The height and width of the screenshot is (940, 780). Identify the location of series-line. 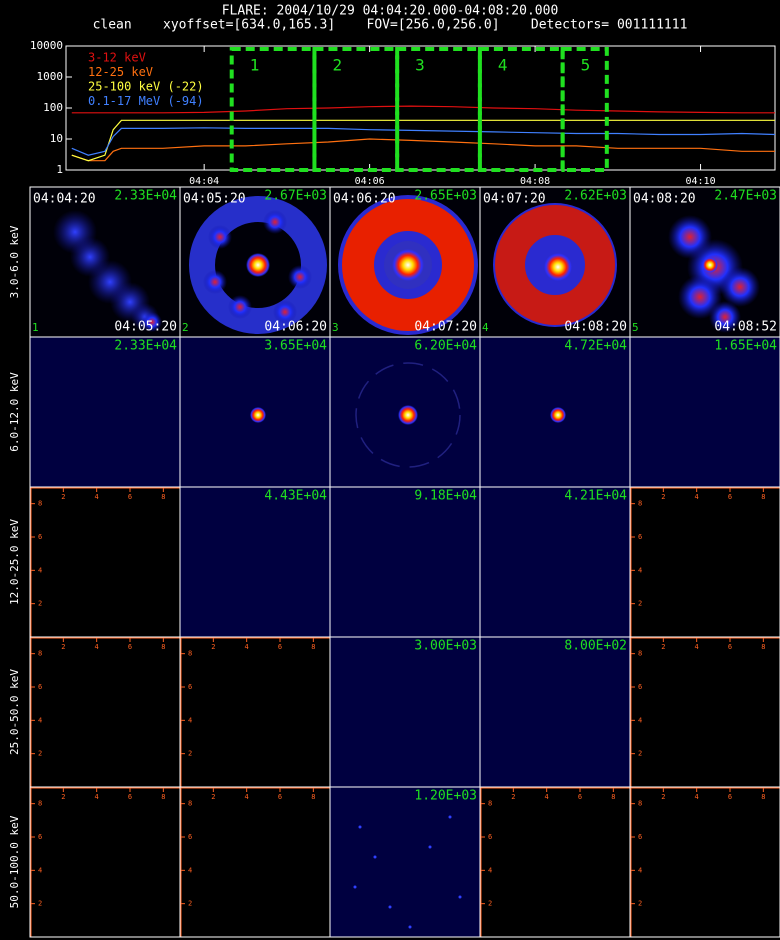
(423, 150).